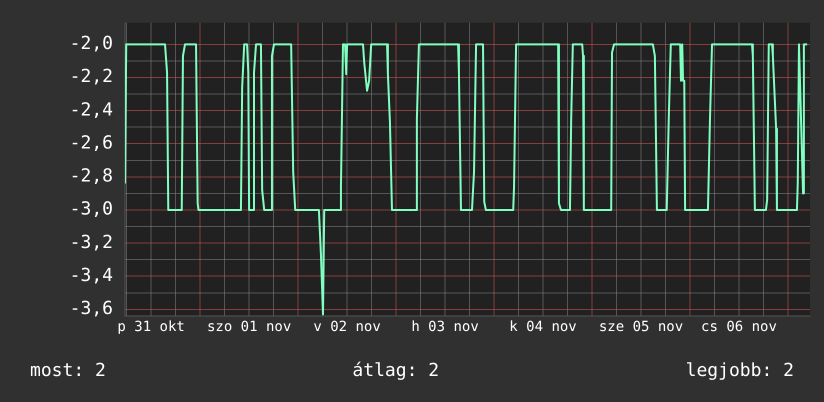  Describe the element at coordinates (91, 209) in the screenshot. I see `y-tick-label: -3,0` at that location.